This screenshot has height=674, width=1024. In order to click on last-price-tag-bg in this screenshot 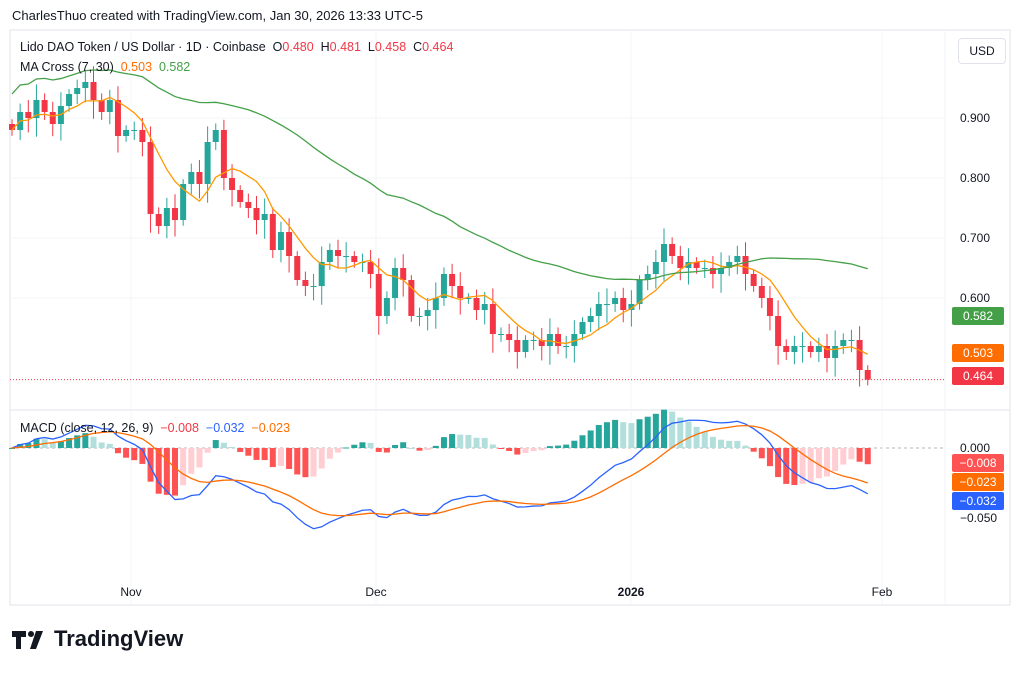, I will do `click(978, 376)`.